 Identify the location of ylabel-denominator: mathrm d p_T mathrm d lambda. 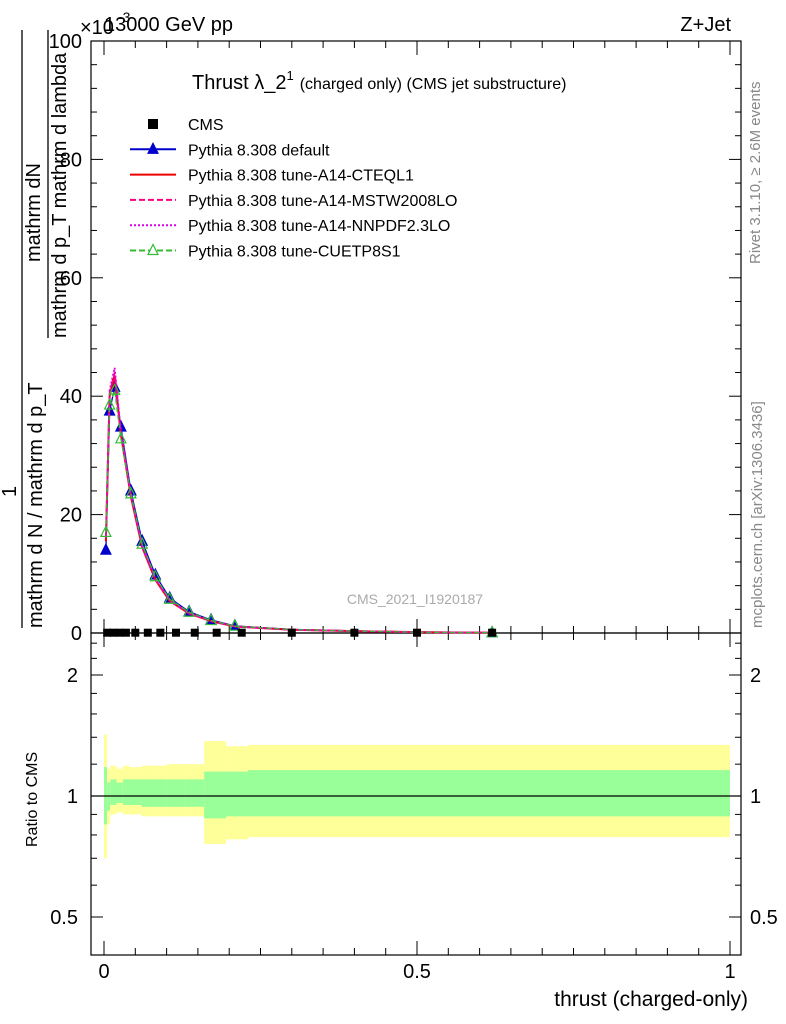
(60, 195).